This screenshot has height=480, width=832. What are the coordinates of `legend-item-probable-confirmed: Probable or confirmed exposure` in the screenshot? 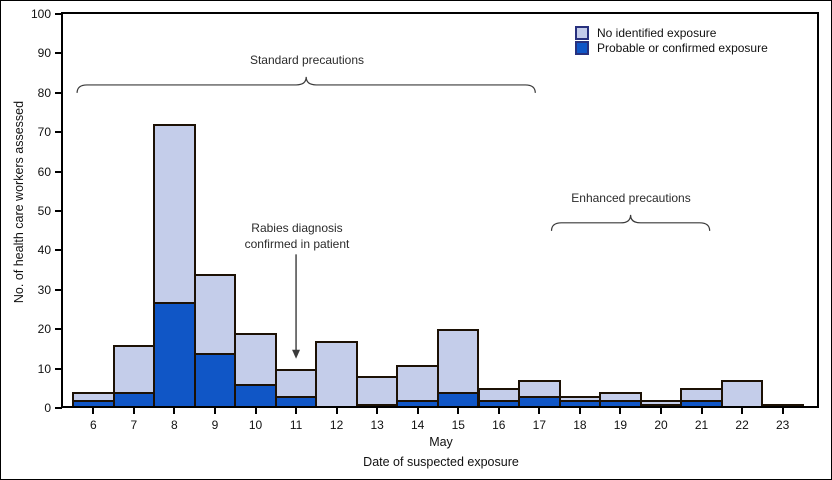 It's located at (671, 47).